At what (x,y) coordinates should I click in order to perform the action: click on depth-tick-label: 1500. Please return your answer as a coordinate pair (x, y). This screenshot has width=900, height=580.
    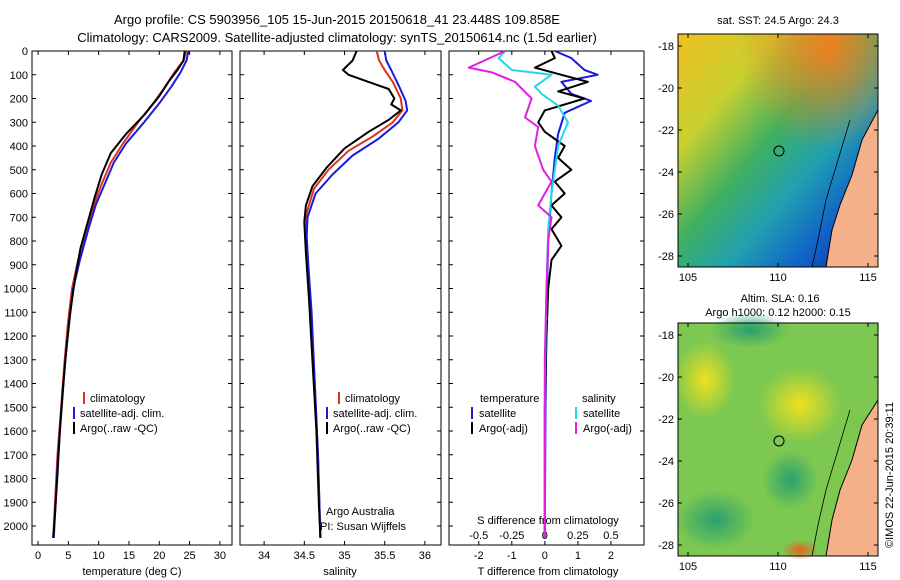
    Looking at the image, I should click on (16, 408).